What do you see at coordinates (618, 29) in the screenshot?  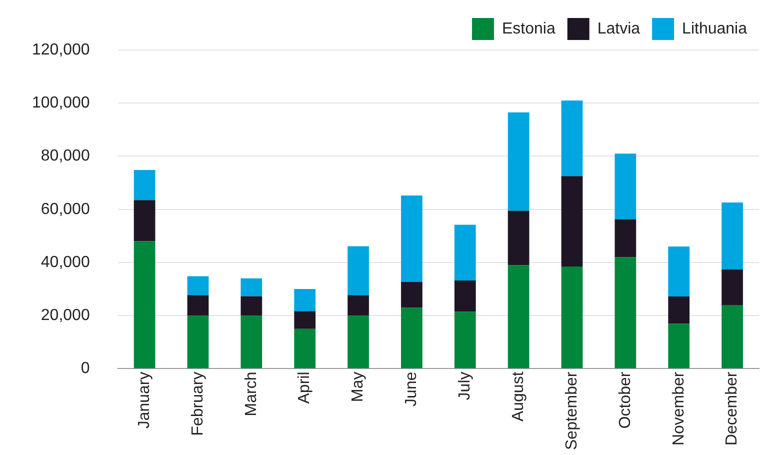 I see `legend-label: Latvia` at bounding box center [618, 29].